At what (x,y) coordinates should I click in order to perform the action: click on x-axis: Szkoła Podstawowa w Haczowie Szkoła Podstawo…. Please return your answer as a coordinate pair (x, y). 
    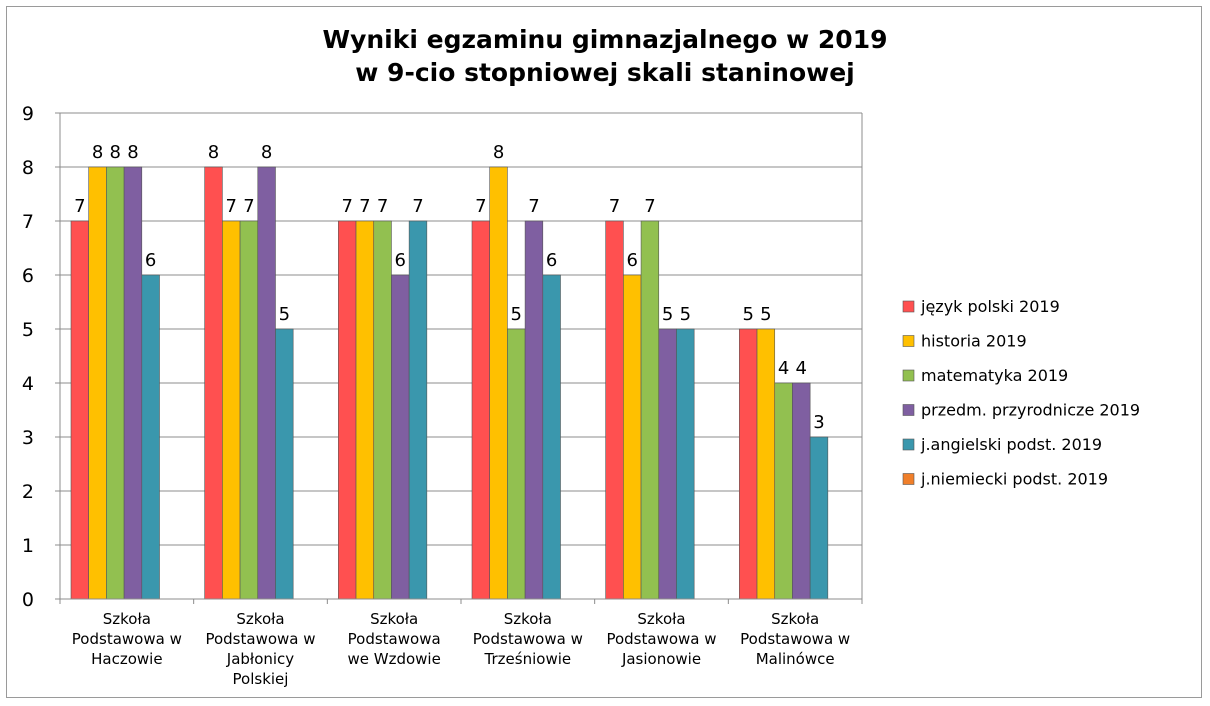
    Looking at the image, I should click on (461, 643).